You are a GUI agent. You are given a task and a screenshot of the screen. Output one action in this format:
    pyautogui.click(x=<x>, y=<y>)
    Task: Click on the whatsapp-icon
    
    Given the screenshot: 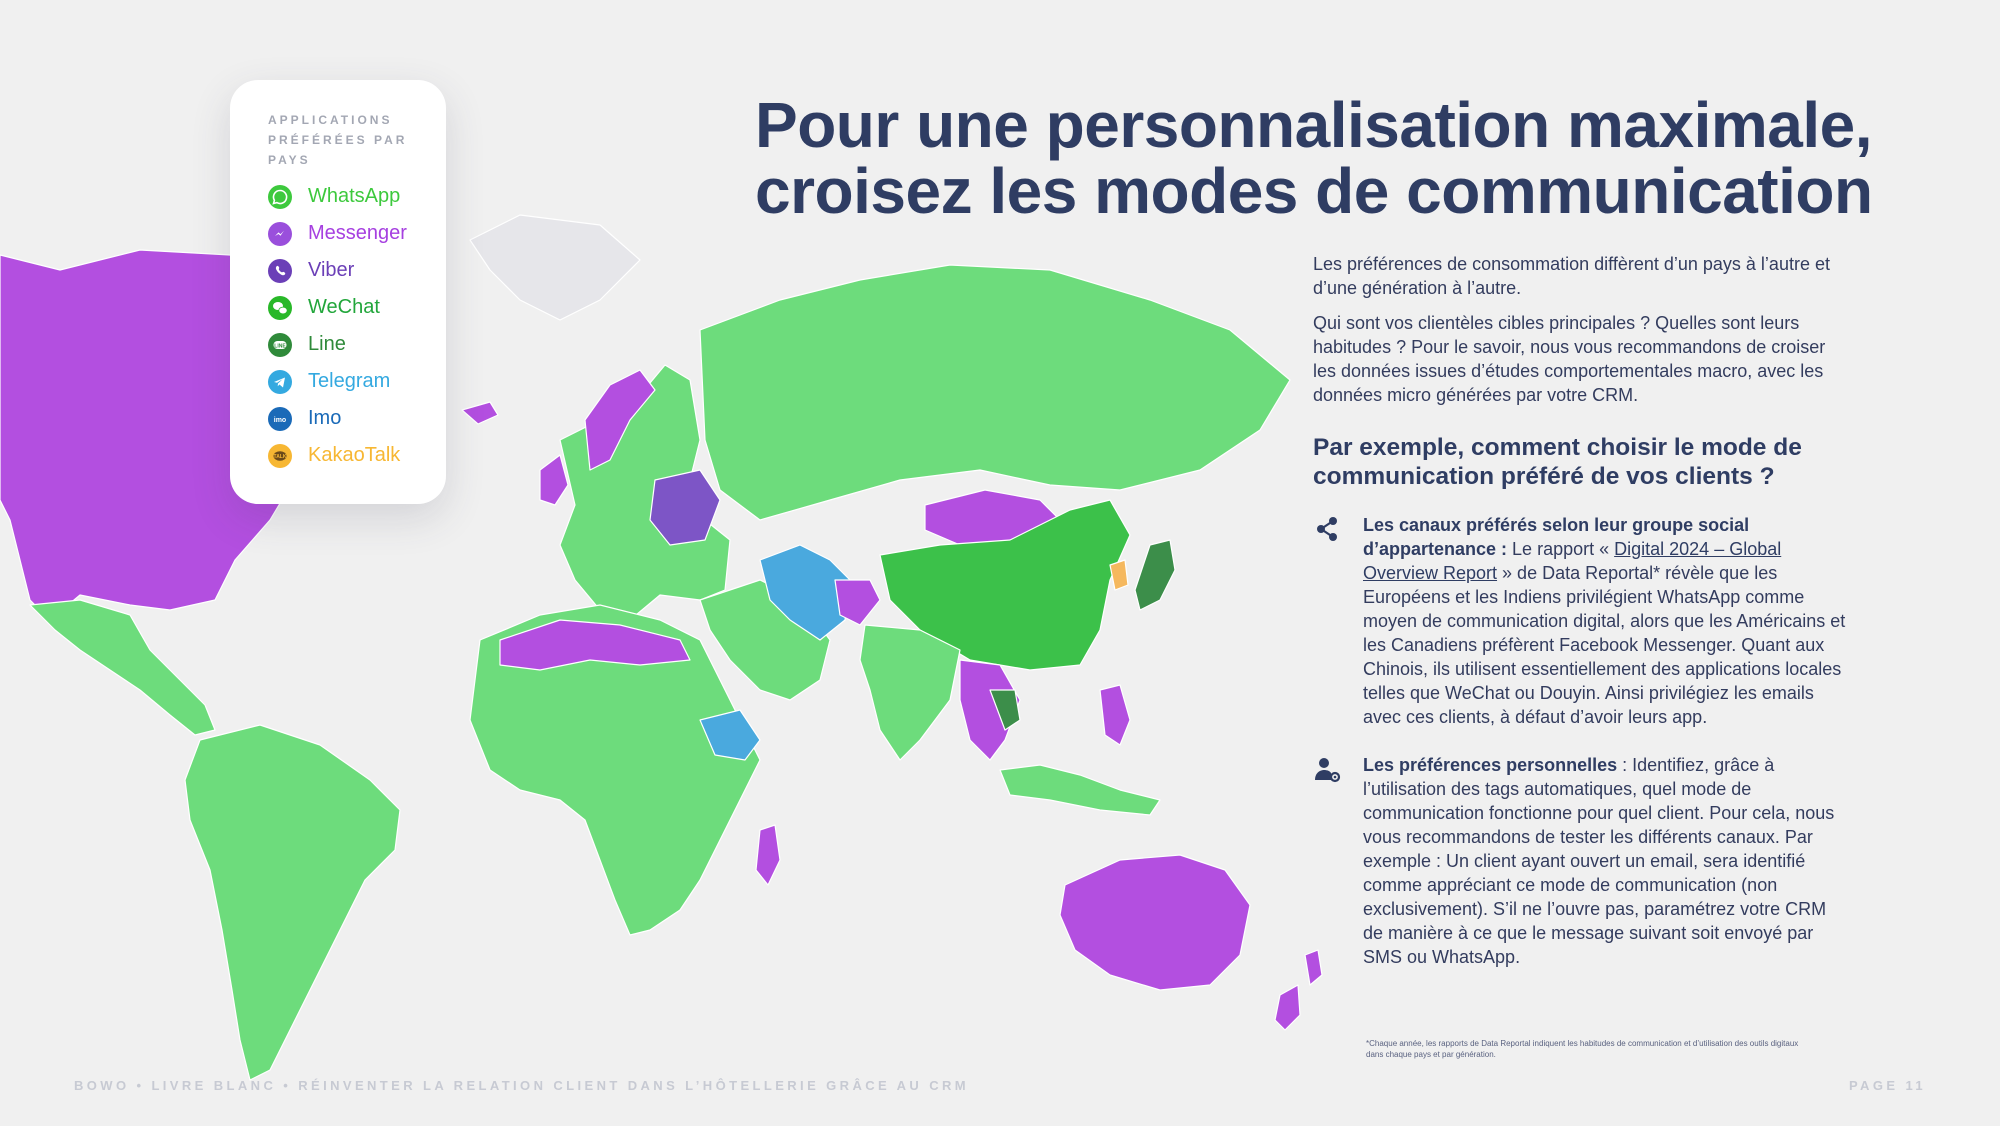 What is the action you would take?
    pyautogui.click(x=280, y=196)
    